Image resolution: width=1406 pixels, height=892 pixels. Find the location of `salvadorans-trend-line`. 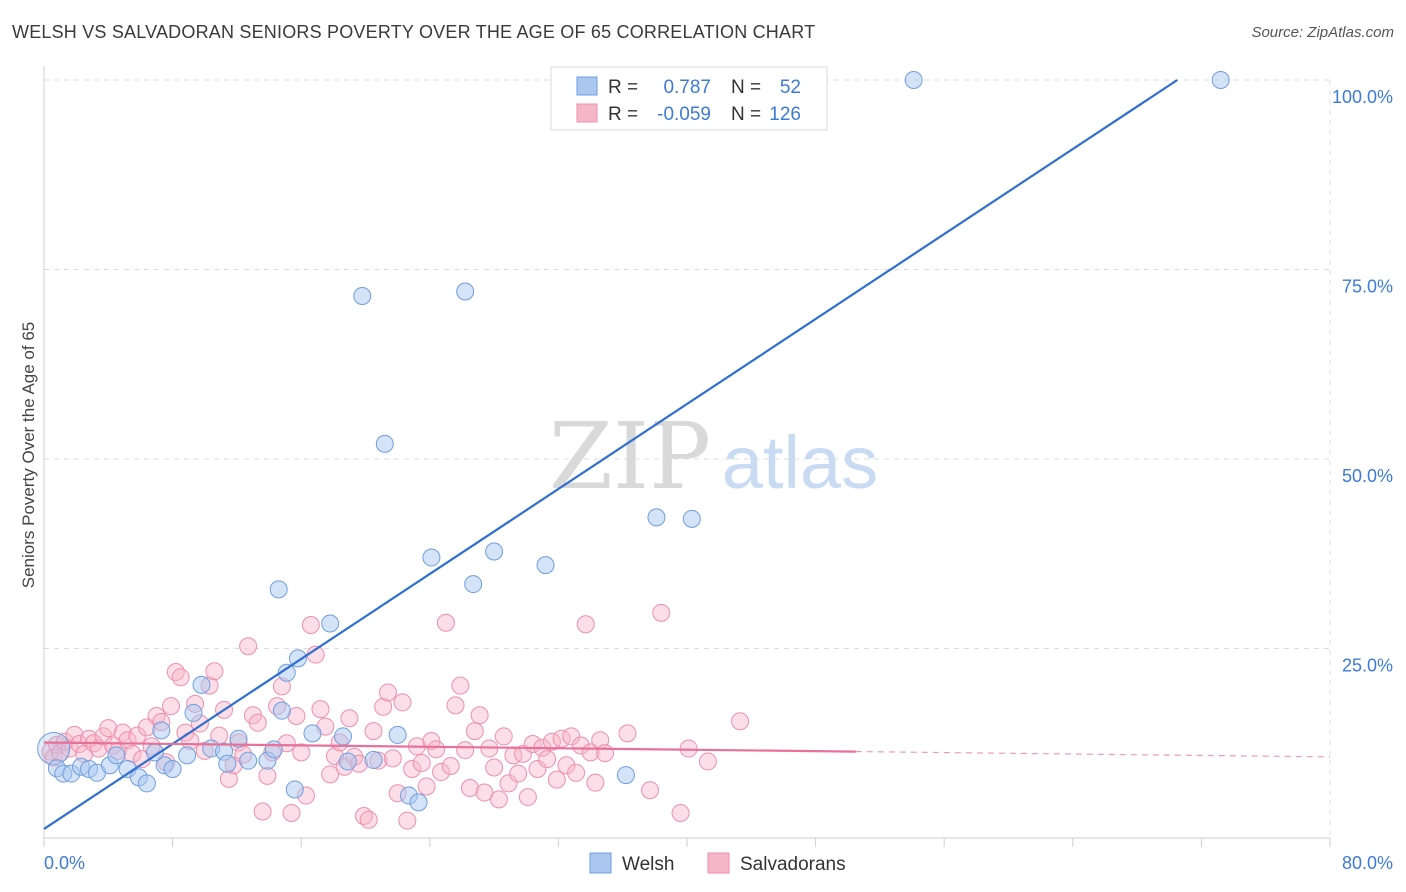

salvadorans-trend-line is located at coordinates (449, 747).